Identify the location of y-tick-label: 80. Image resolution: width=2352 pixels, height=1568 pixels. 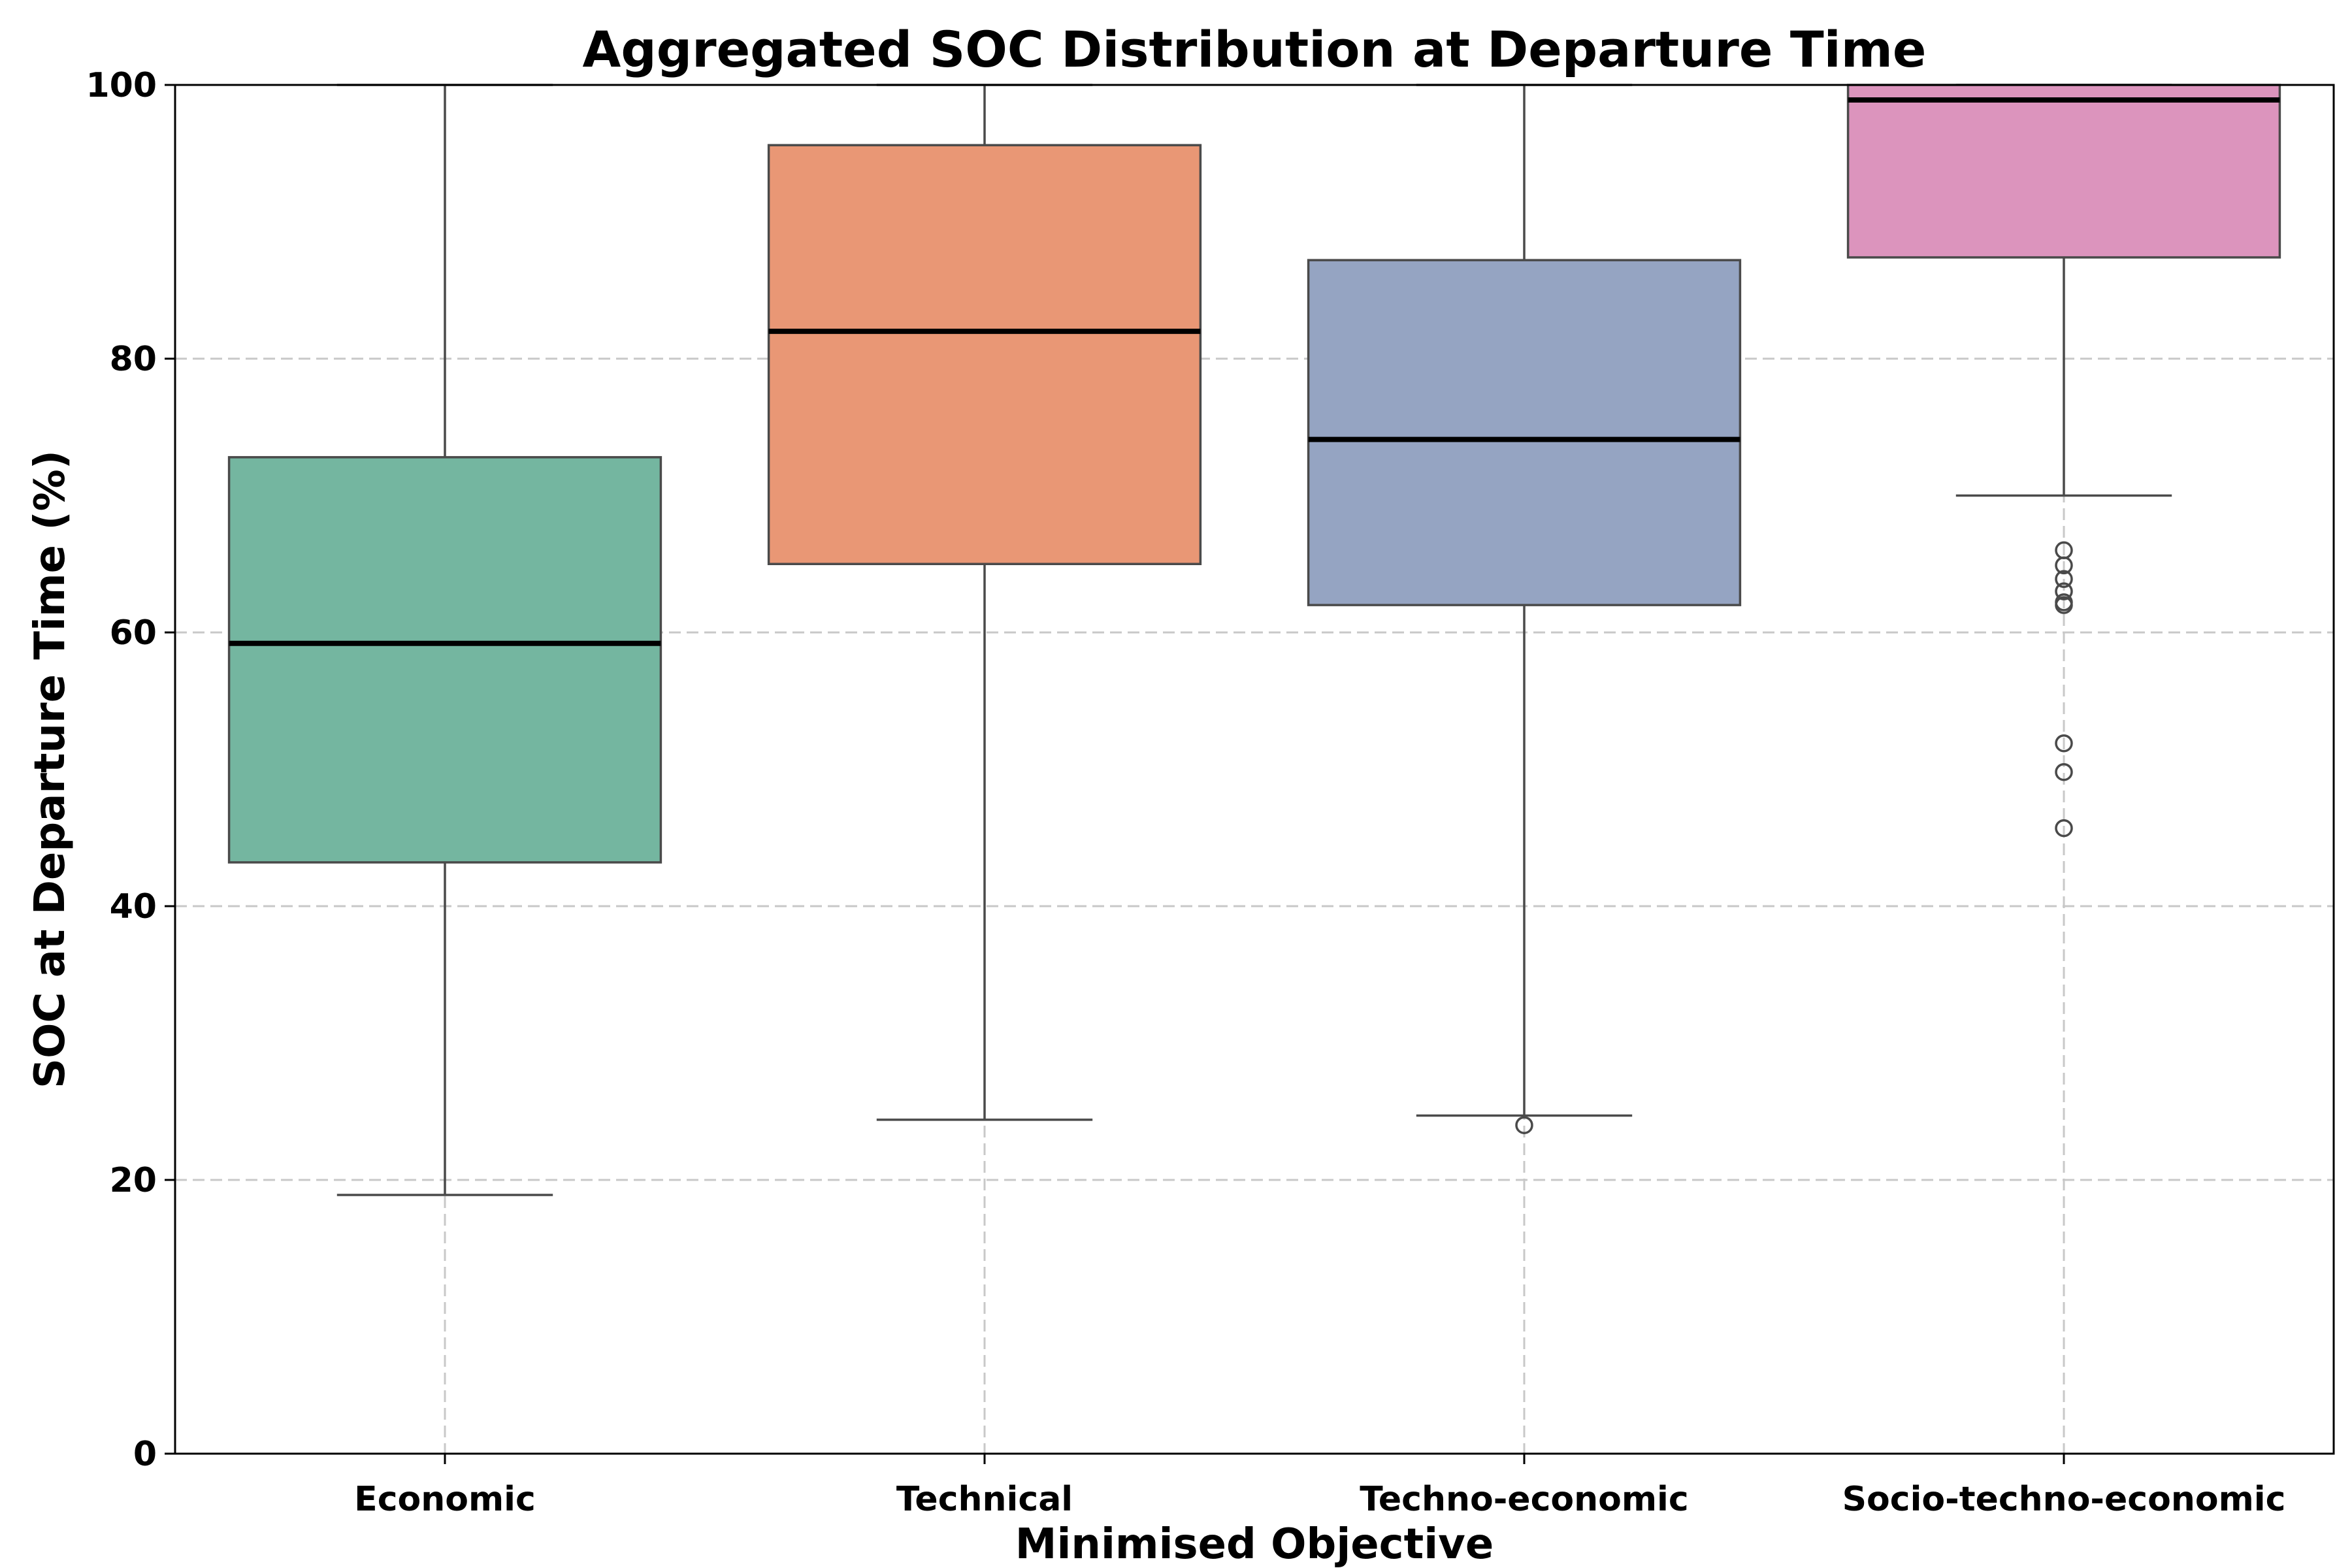
(133, 359).